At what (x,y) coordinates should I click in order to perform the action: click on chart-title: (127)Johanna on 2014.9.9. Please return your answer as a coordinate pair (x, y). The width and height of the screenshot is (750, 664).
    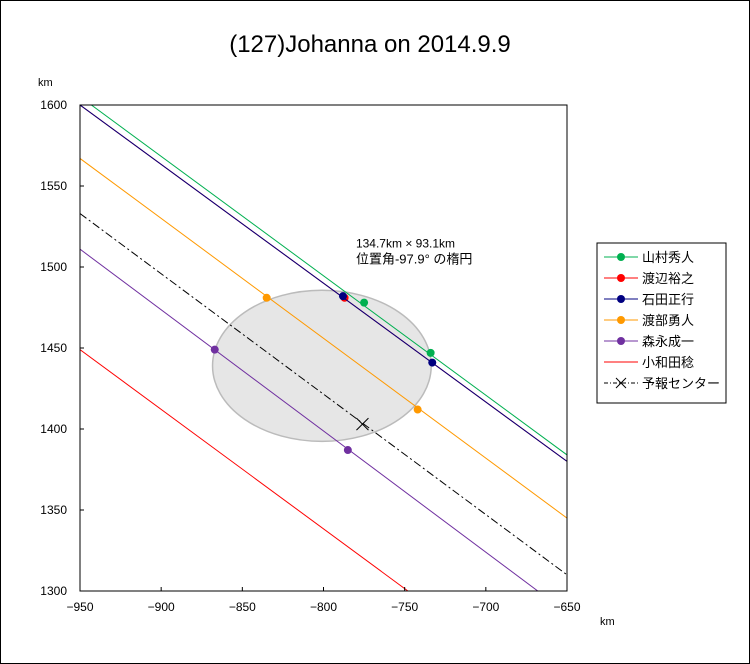
    Looking at the image, I should click on (370, 44).